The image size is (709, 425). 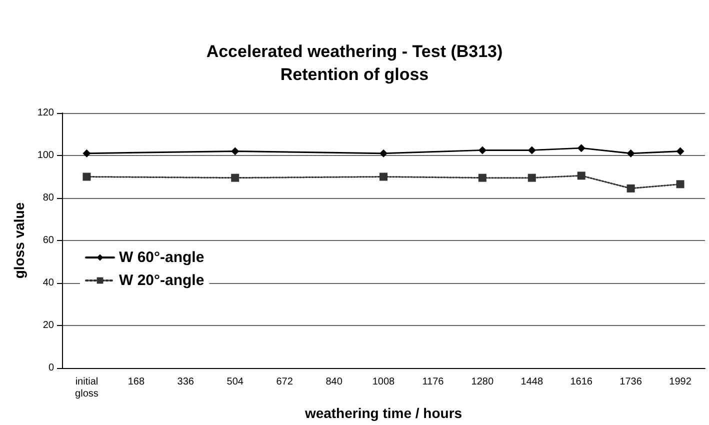 I want to click on x-tick-label: 672, so click(x=285, y=382).